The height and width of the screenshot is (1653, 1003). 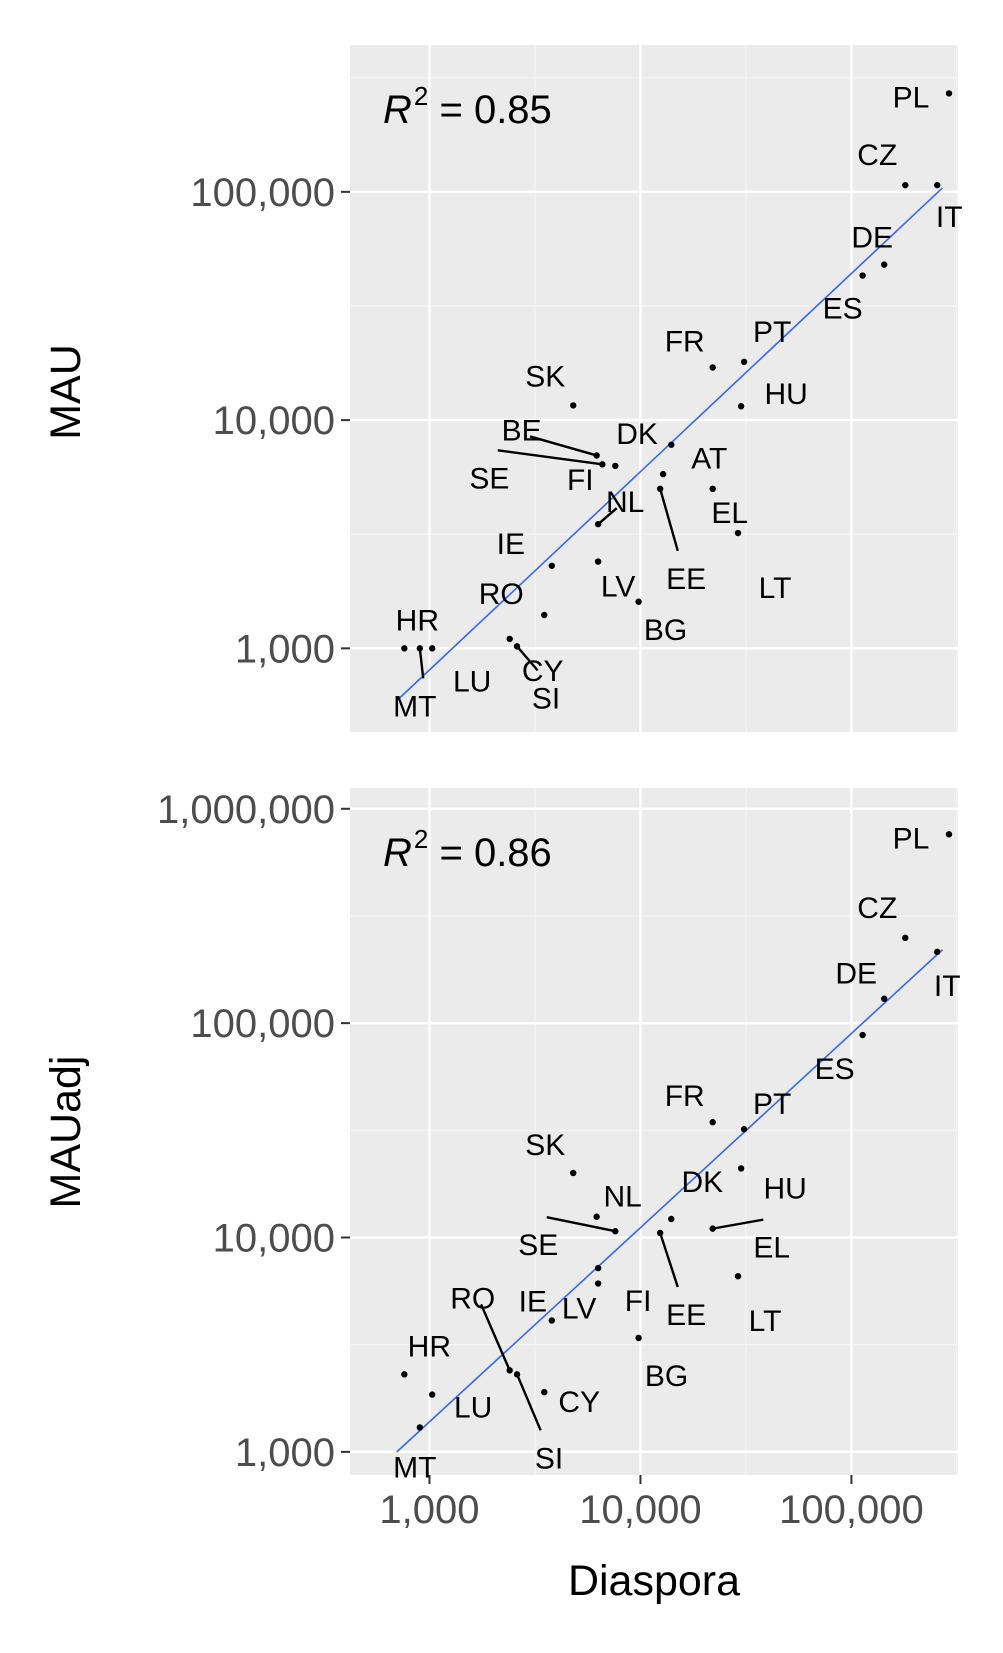 What do you see at coordinates (618, 587) in the screenshot?
I see `point-label: LV` at bounding box center [618, 587].